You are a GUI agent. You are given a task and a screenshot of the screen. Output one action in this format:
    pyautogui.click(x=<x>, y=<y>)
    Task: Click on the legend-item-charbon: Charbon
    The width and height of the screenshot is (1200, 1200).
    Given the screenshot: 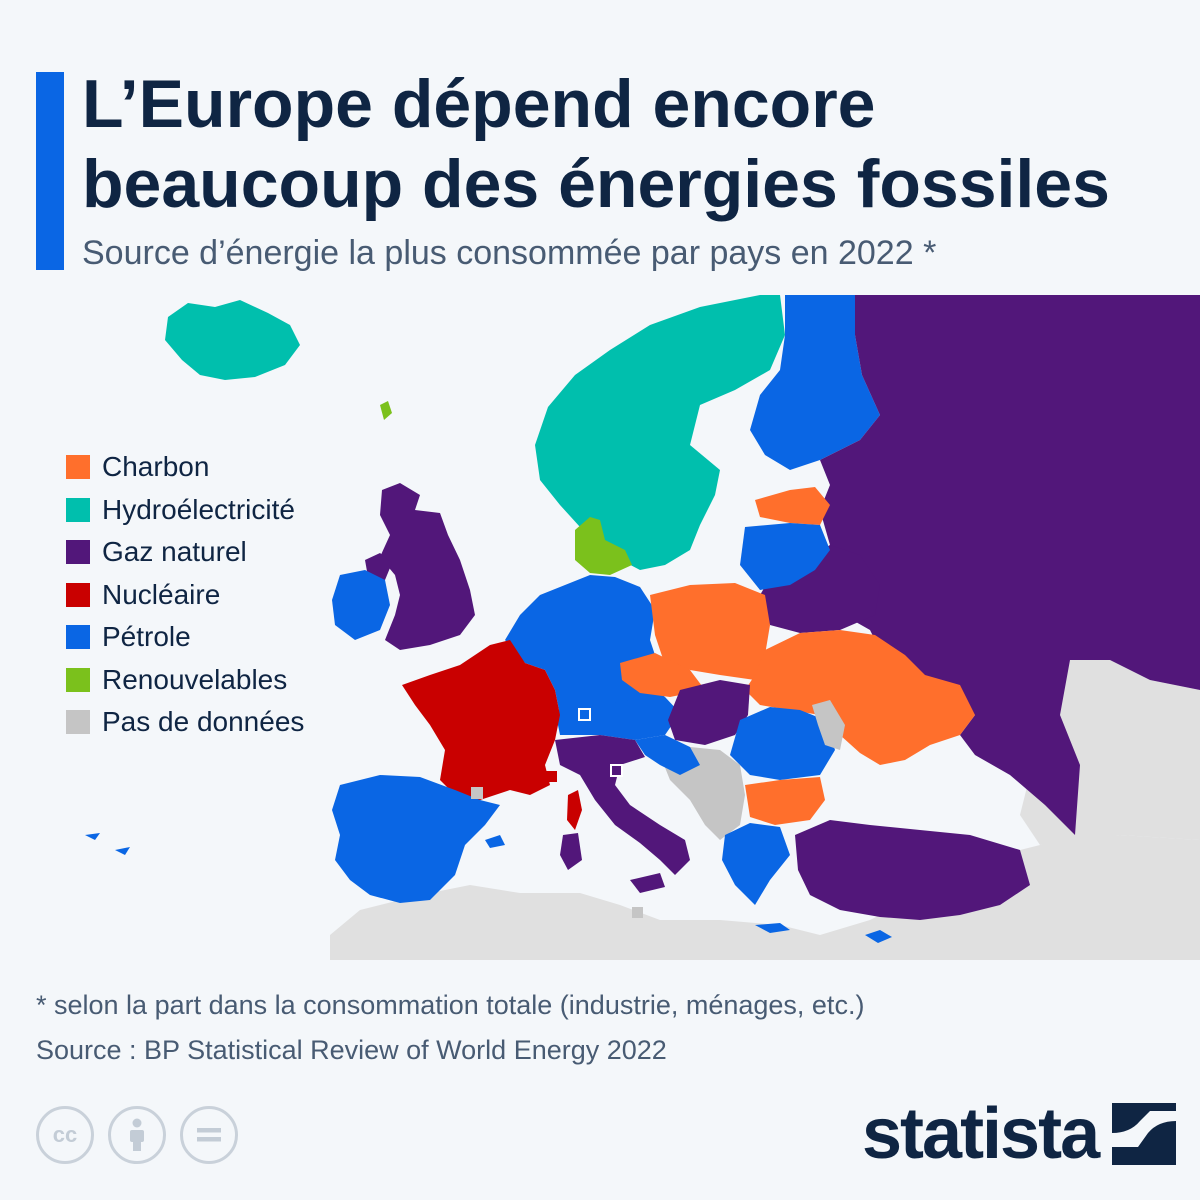 What is the action you would take?
    pyautogui.click(x=185, y=467)
    